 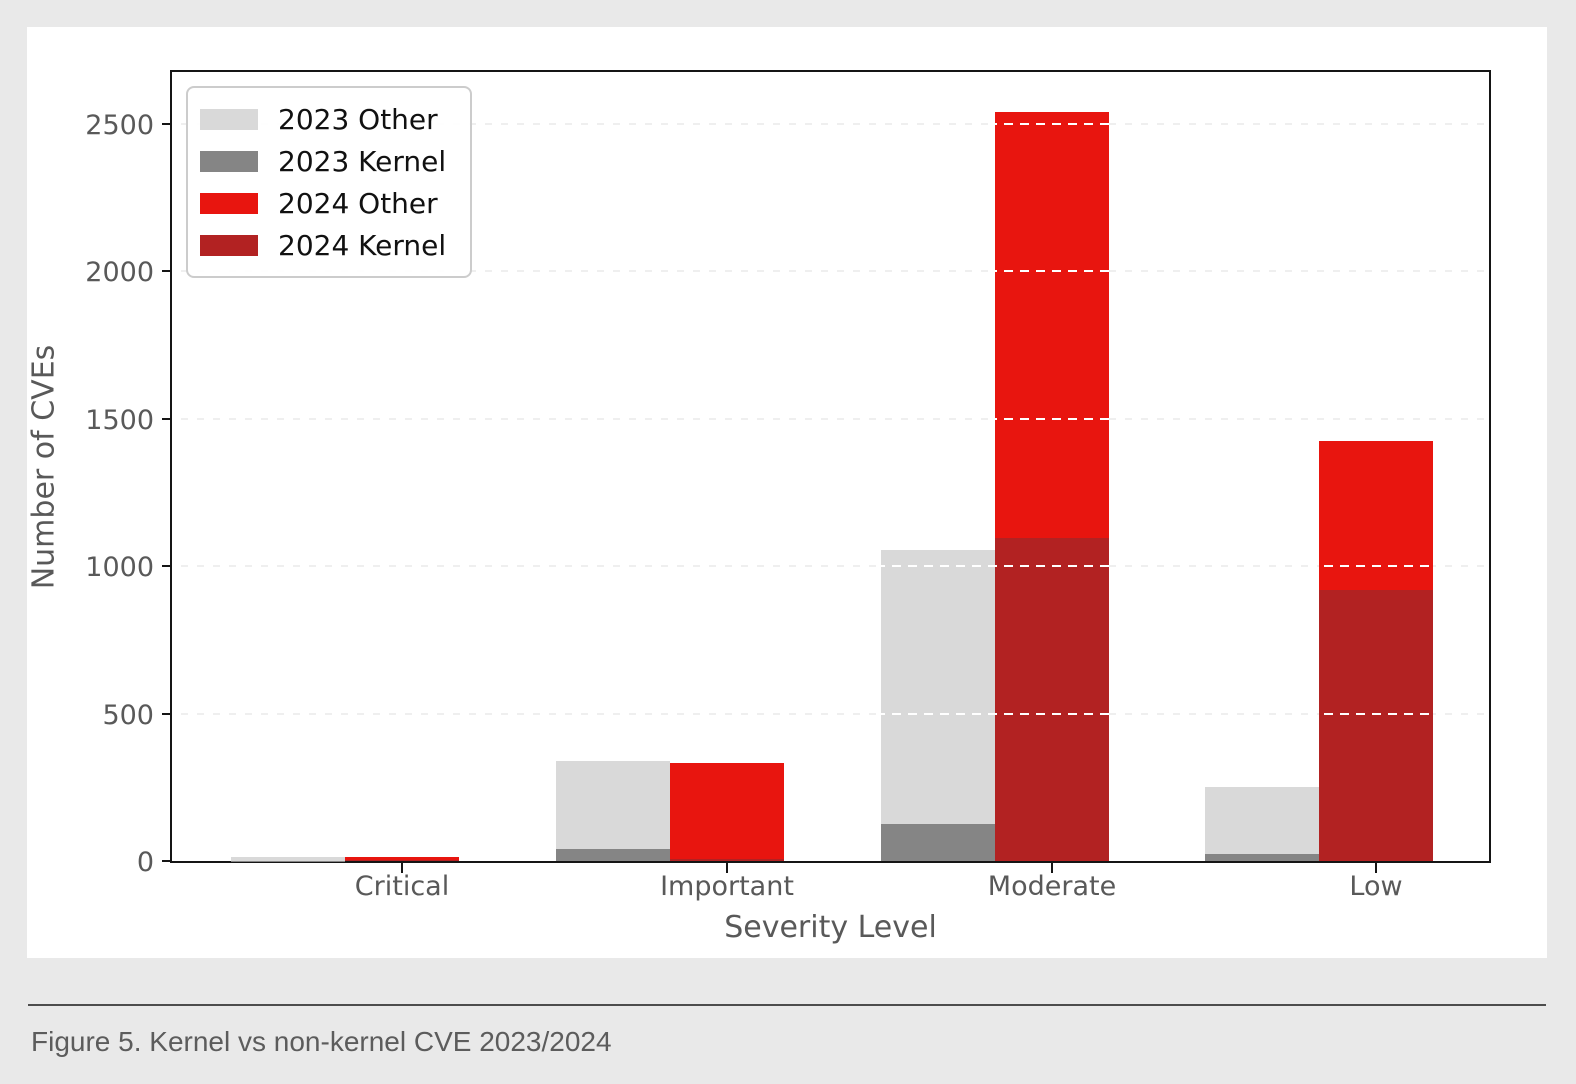 I want to click on legend-item-2024-other: 2024 Other, so click(x=323, y=203).